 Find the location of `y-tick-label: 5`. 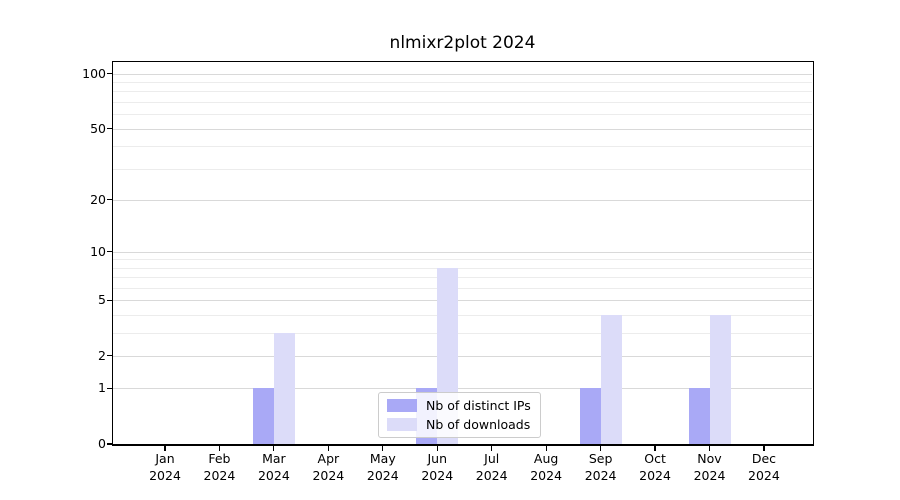

y-tick-label: 5 is located at coordinates (102, 300).